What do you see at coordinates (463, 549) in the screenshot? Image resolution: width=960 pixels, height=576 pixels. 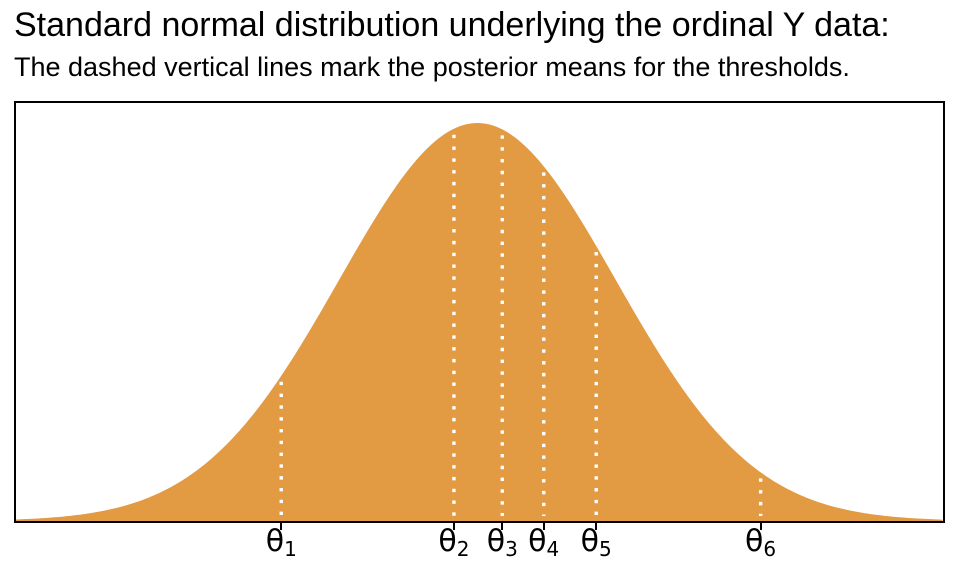 I see `theta-subscript: 2` at bounding box center [463, 549].